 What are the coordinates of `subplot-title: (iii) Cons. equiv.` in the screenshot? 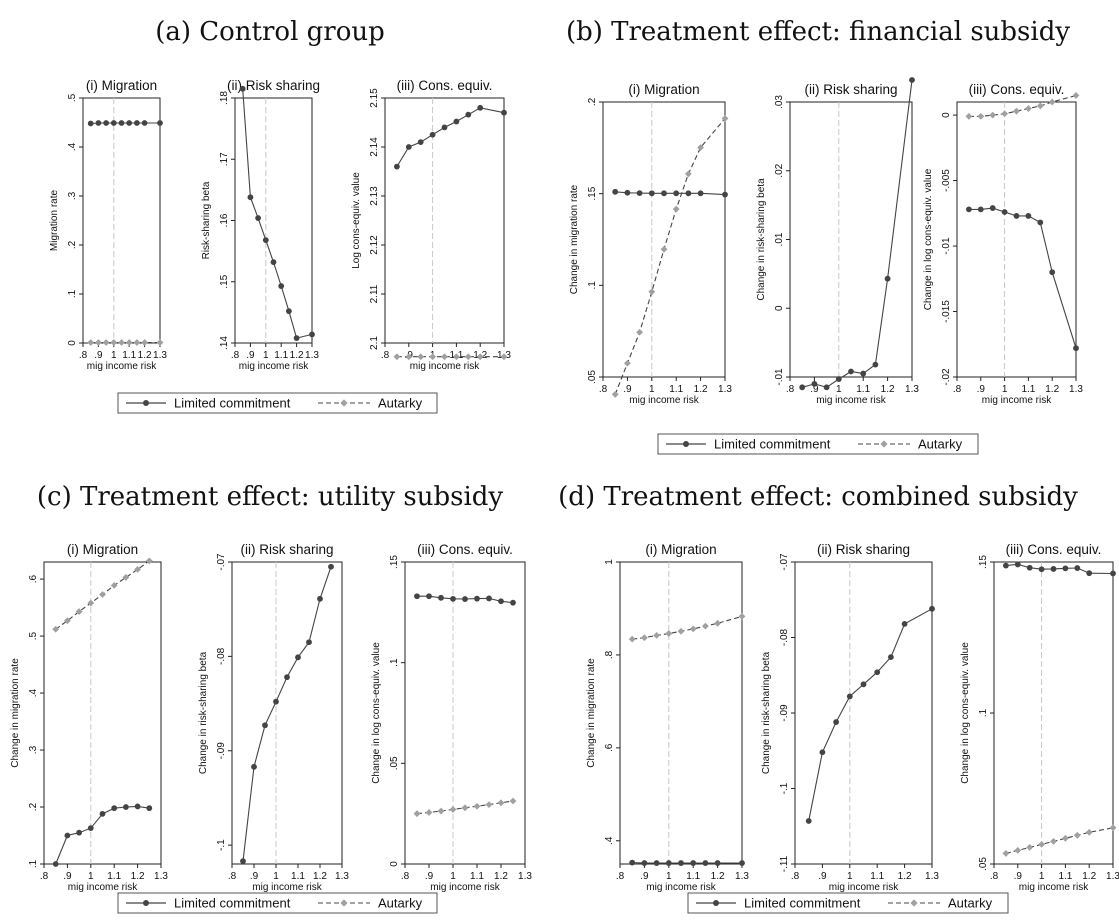 It's located at (1054, 549).